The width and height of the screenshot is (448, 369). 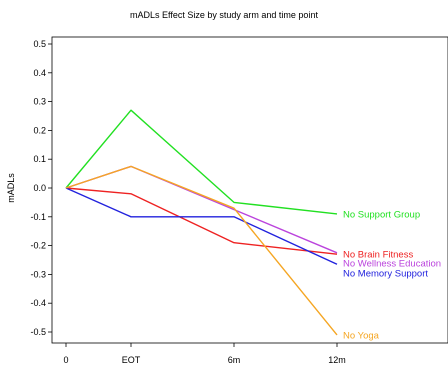 I want to click on y-axis: -0.5 -0.4 -0.3 -0.2 -0.1 0.0 0.1 0.2 0.3 0.4 0.5, so click(x=41, y=188).